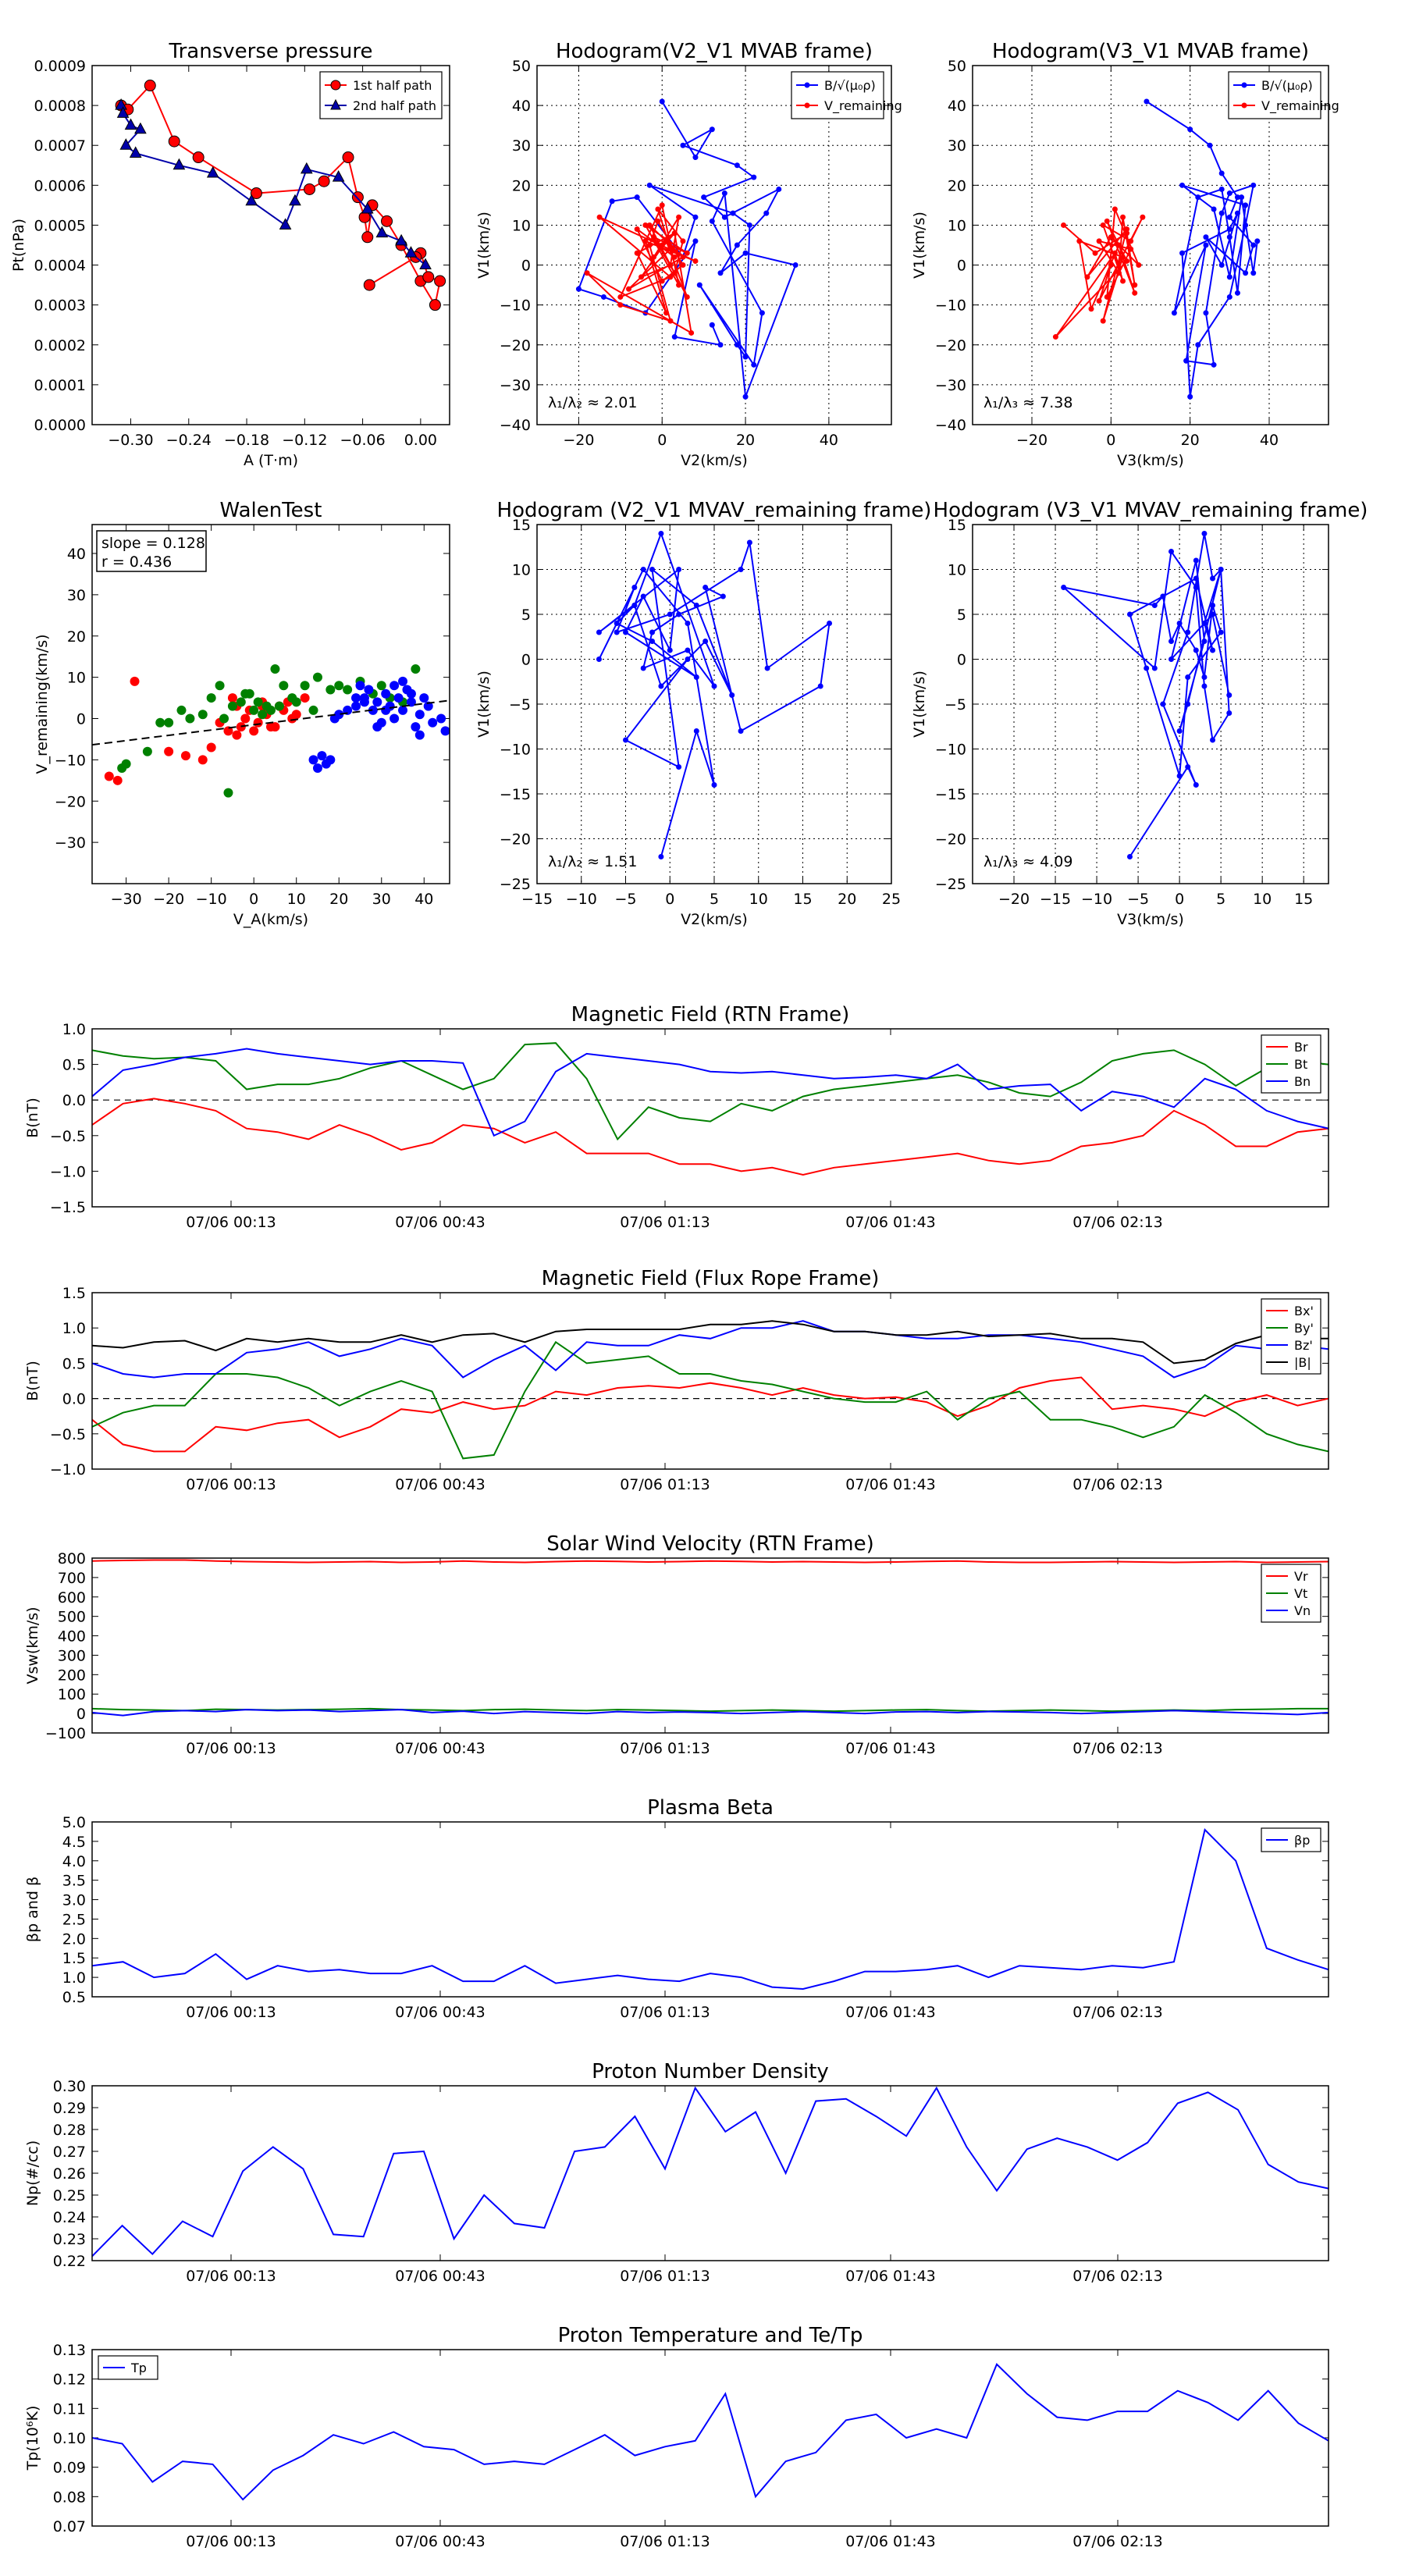  I want to click on legend-box, so click(381, 95).